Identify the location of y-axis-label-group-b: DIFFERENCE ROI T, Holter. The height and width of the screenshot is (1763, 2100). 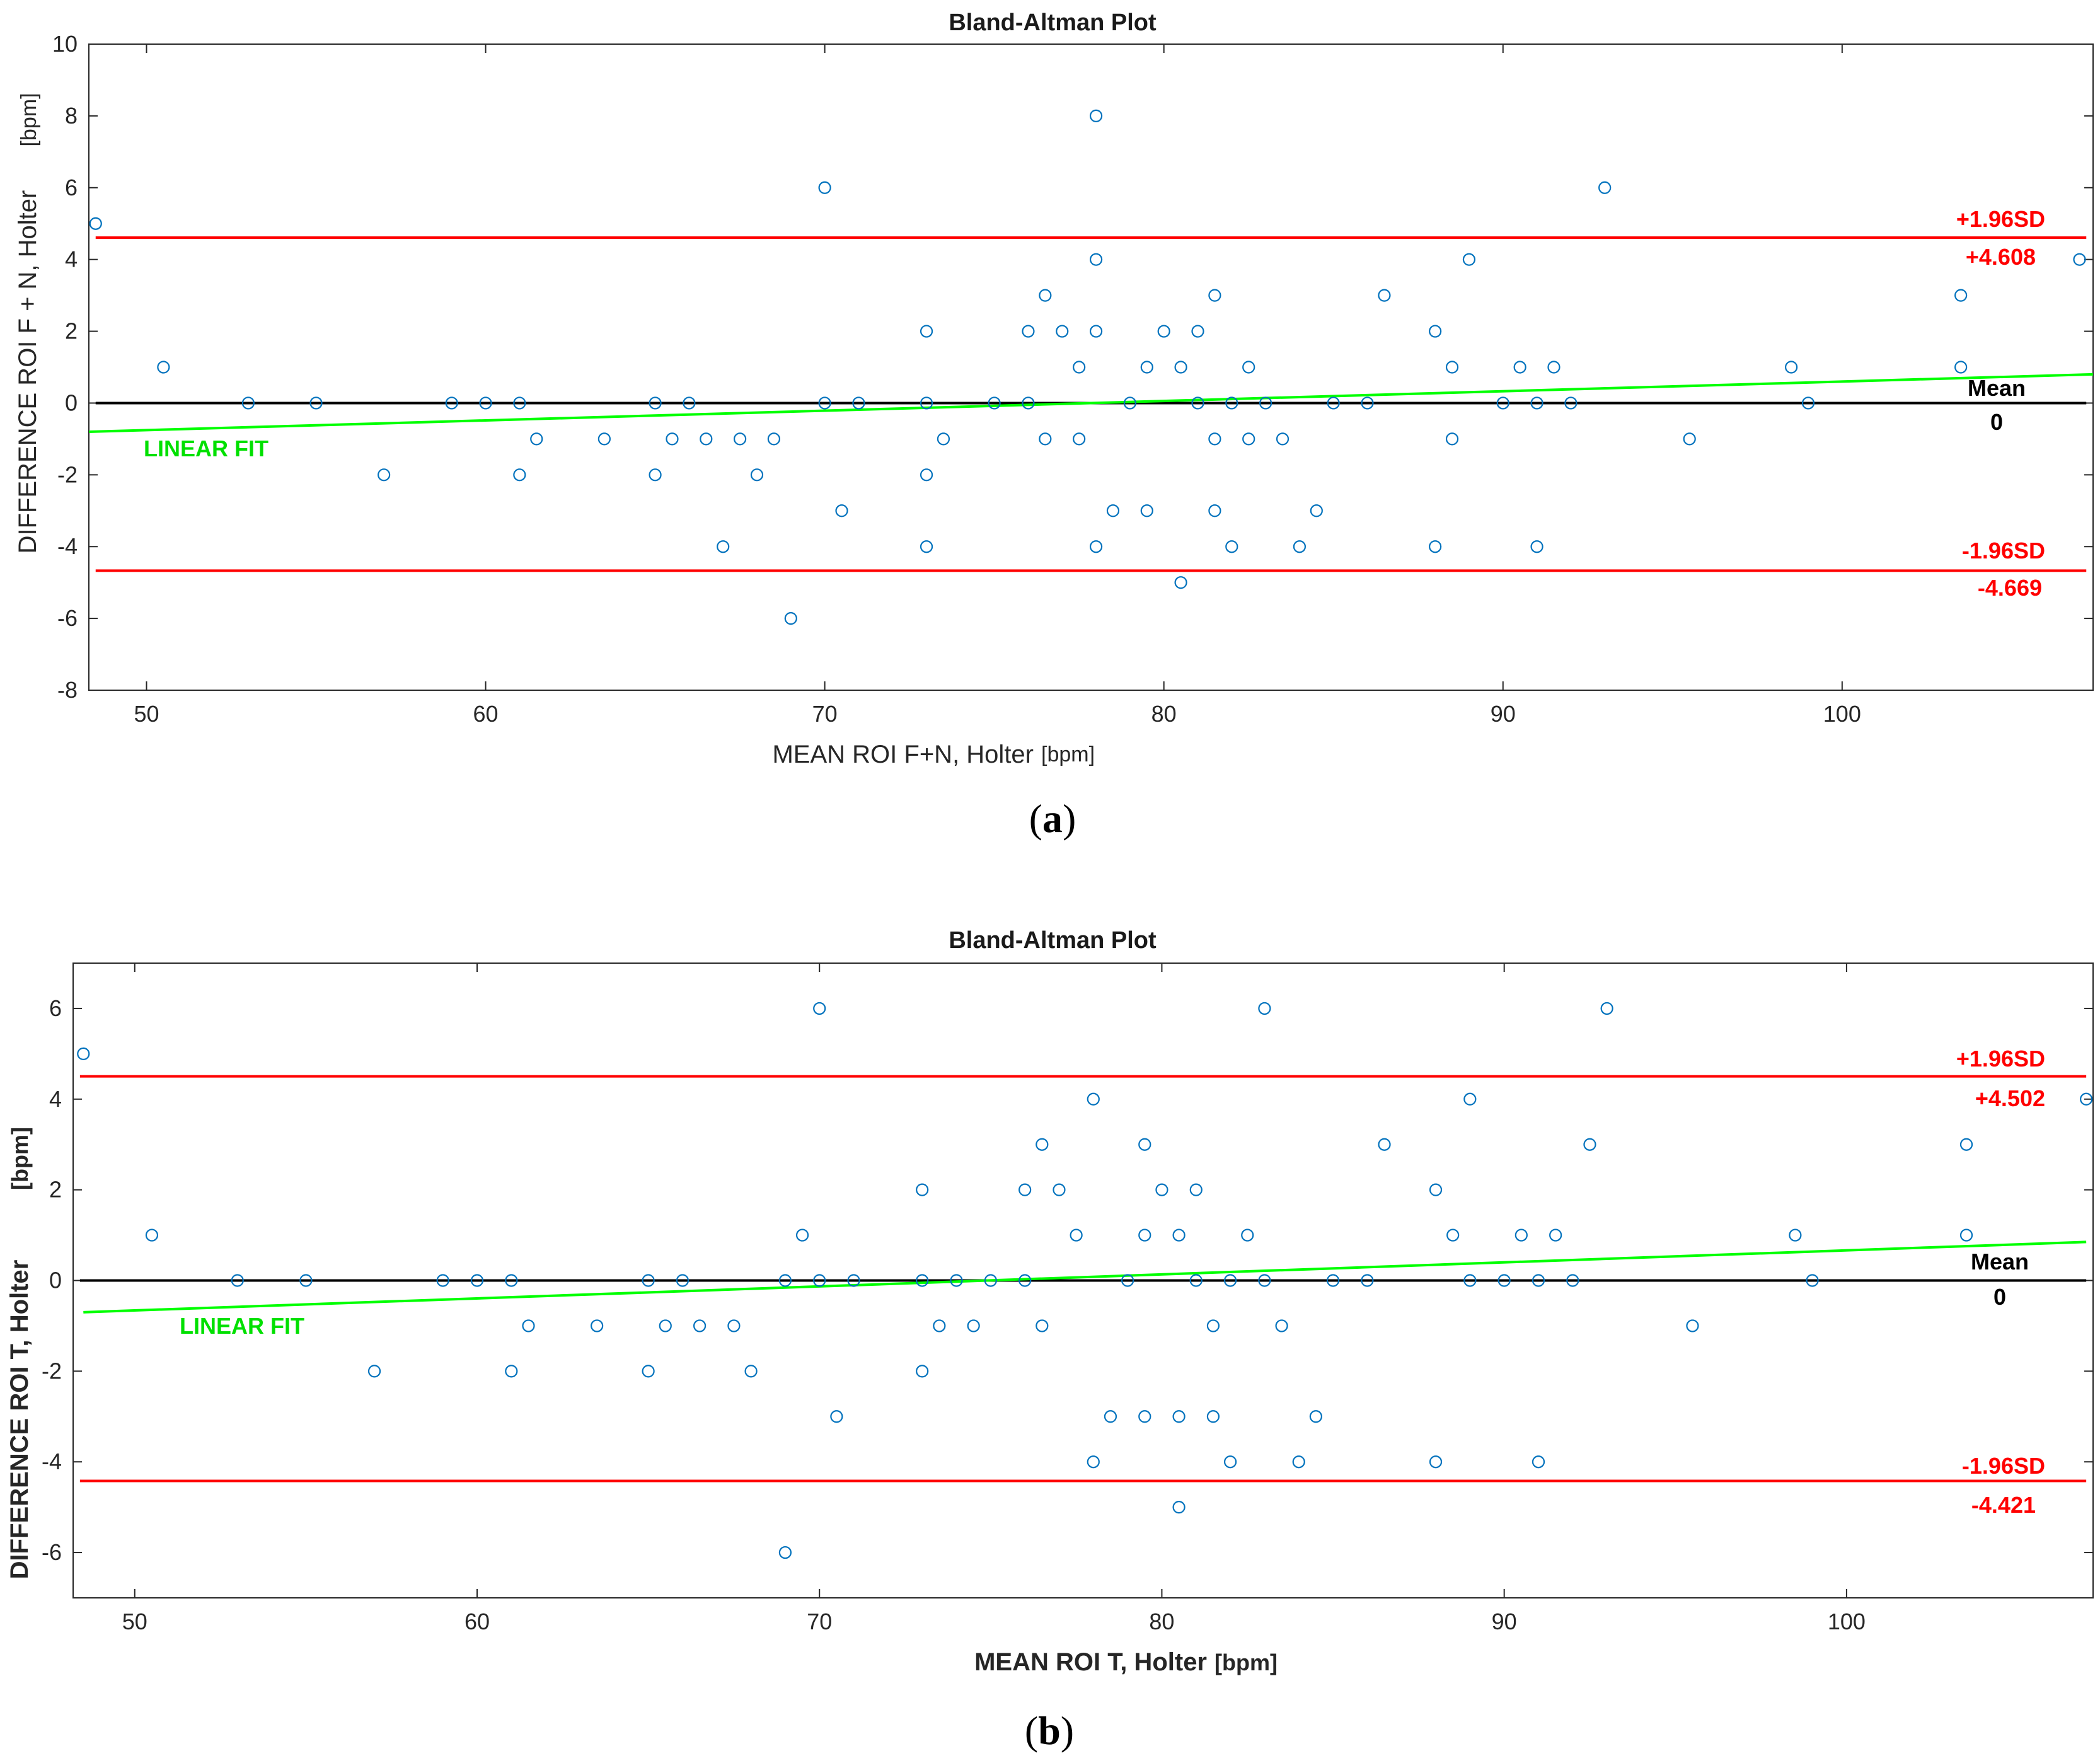
(19, 1420).